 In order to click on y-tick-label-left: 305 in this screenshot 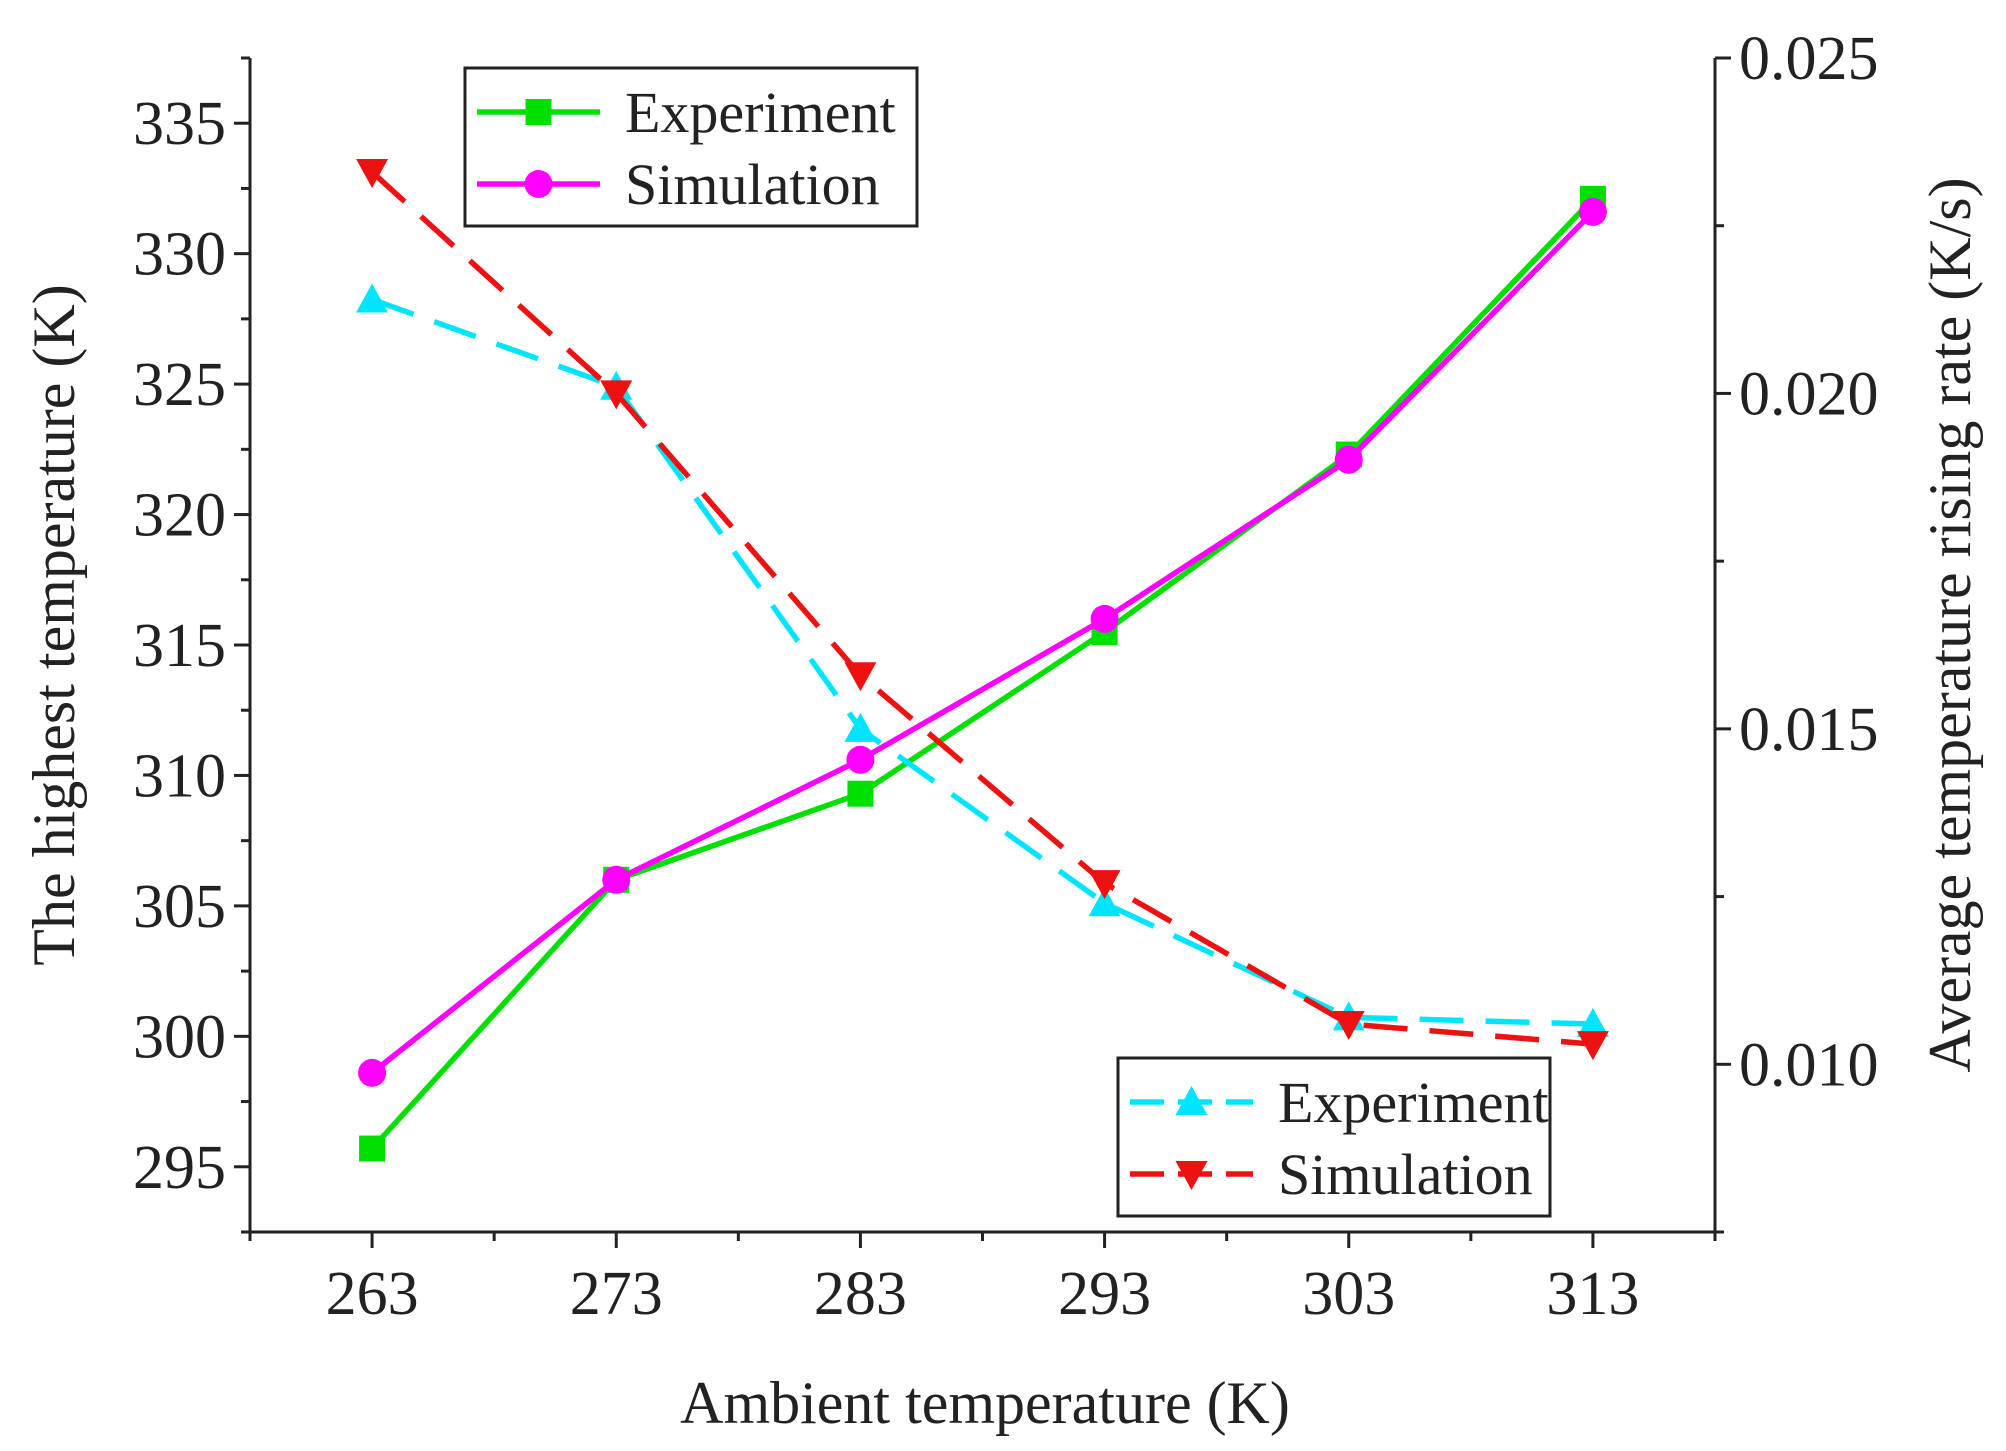, I will do `click(179, 907)`.